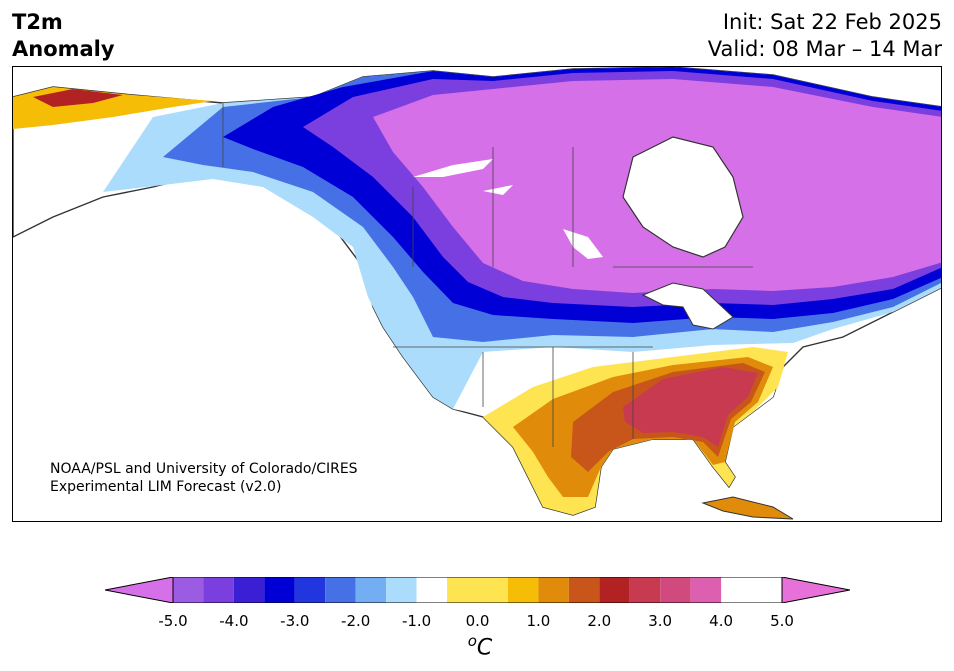 The height and width of the screenshot is (671, 954). What do you see at coordinates (234, 621) in the screenshot?
I see `colorbar-tick-label: -4.0` at bounding box center [234, 621].